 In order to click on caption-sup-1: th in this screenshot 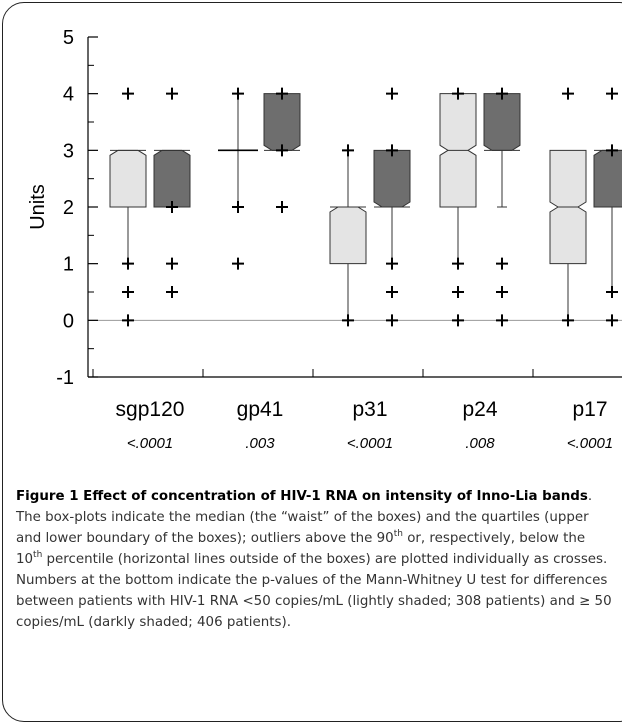, I will do `click(398, 534)`.